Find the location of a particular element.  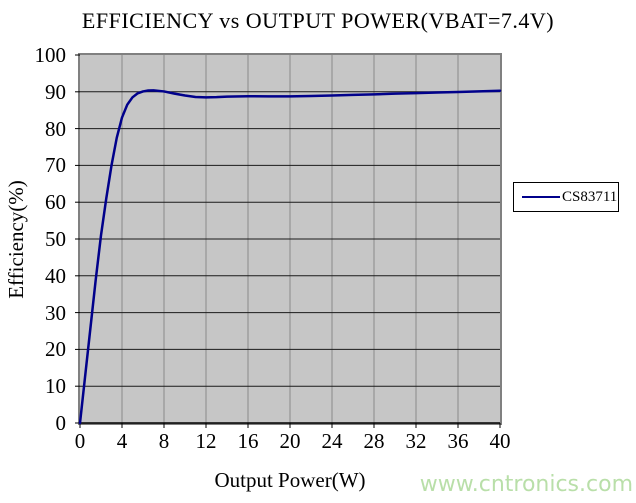

y-tick-label: 50 is located at coordinates (55, 239).